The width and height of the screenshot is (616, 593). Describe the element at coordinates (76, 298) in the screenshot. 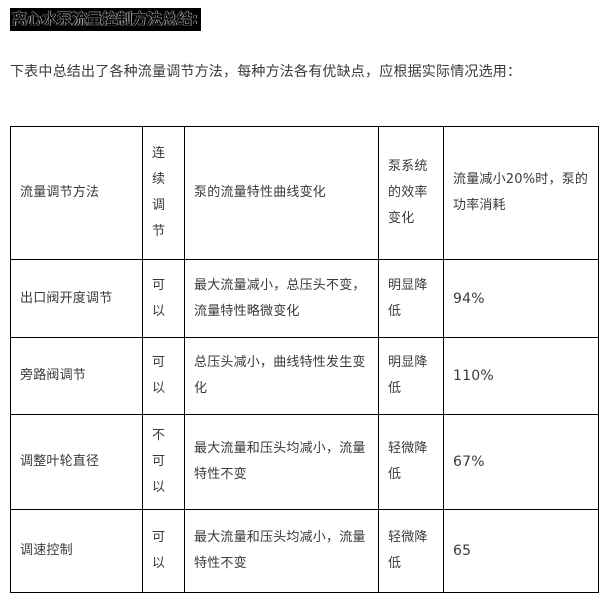

I see `cell-method: 出口阀开度调节` at that location.